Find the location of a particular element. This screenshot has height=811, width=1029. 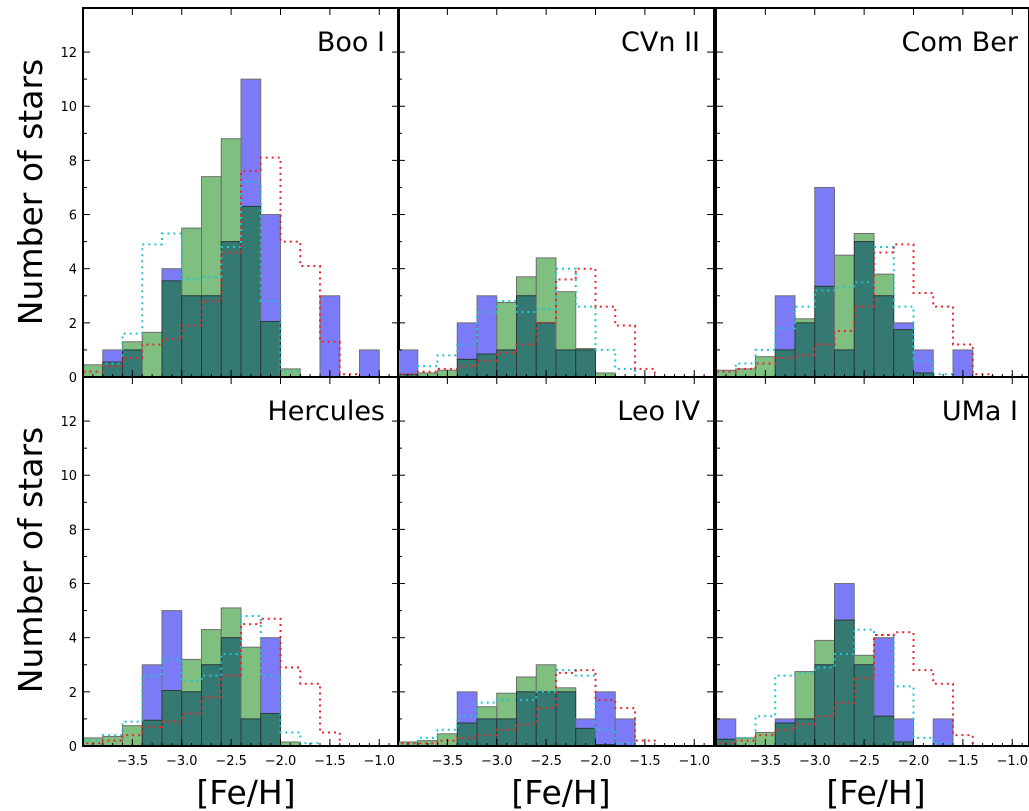

panel-4: −3.5 −3.0 −2.5 −2.0 −1.5 −1.0 Leo IV is located at coordinates (556, 572).